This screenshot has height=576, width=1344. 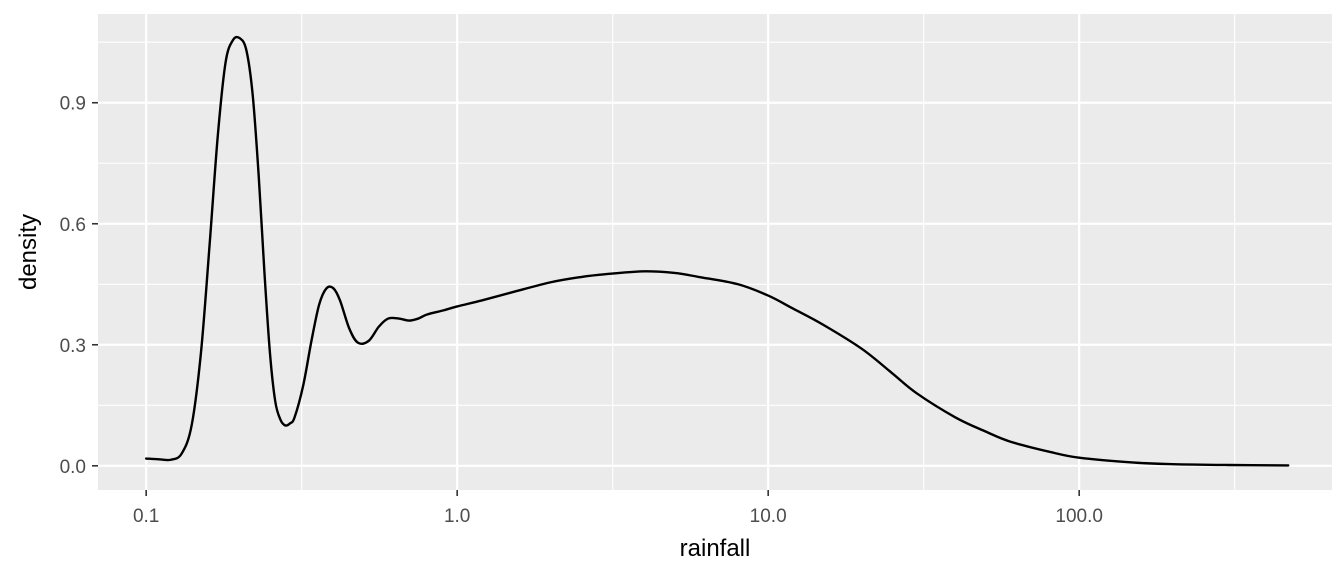 I want to click on x-axis-title: rainfall, so click(x=715, y=548).